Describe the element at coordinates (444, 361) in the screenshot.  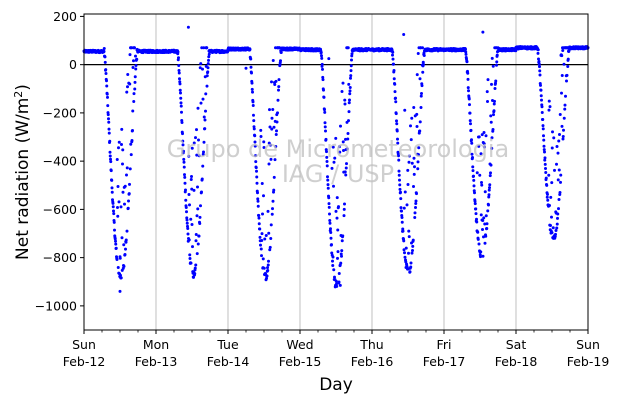
I see `x-tick-label-date: Feb-17` at that location.